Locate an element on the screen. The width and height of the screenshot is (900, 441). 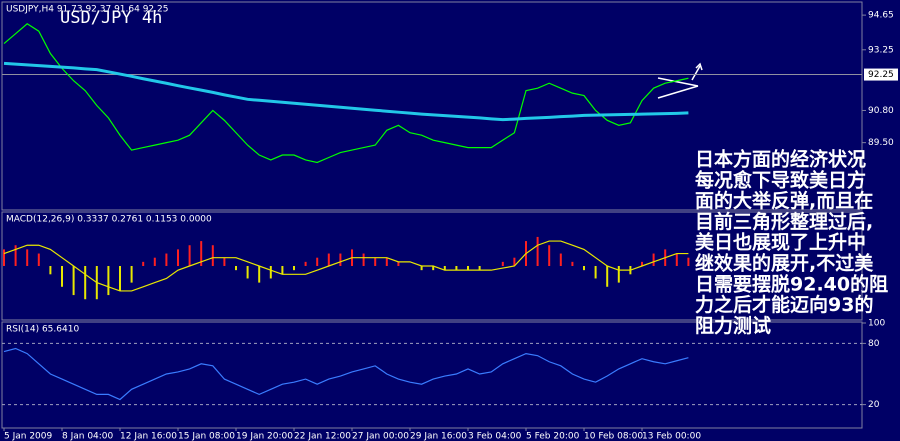
y-tick-label: 100 is located at coordinates (876, 324).